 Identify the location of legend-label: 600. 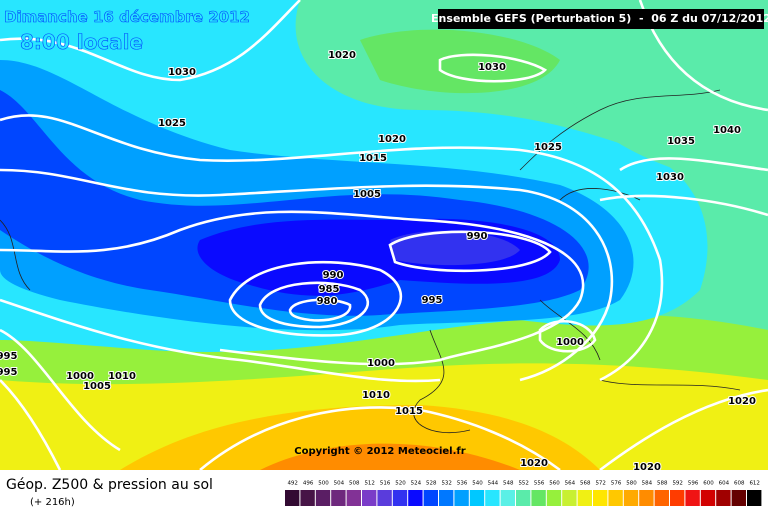
(708, 484).